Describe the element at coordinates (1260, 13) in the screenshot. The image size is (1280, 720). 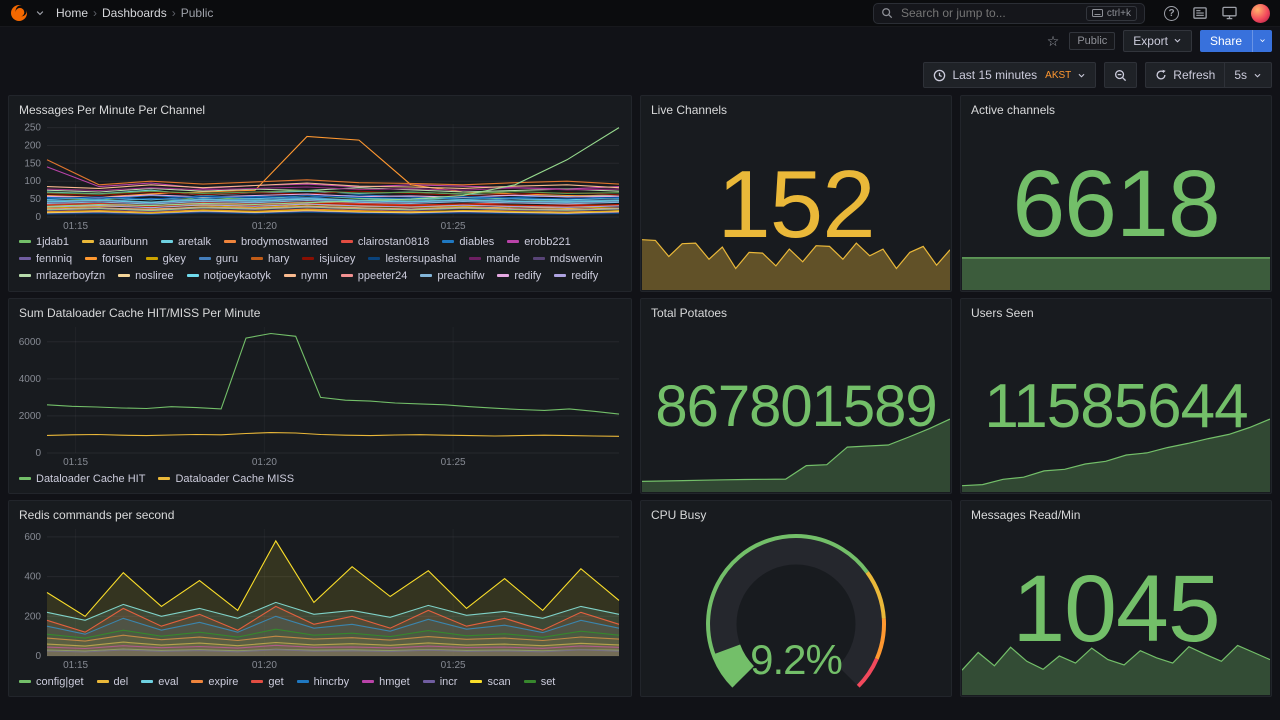
I see `user-menu-button` at that location.